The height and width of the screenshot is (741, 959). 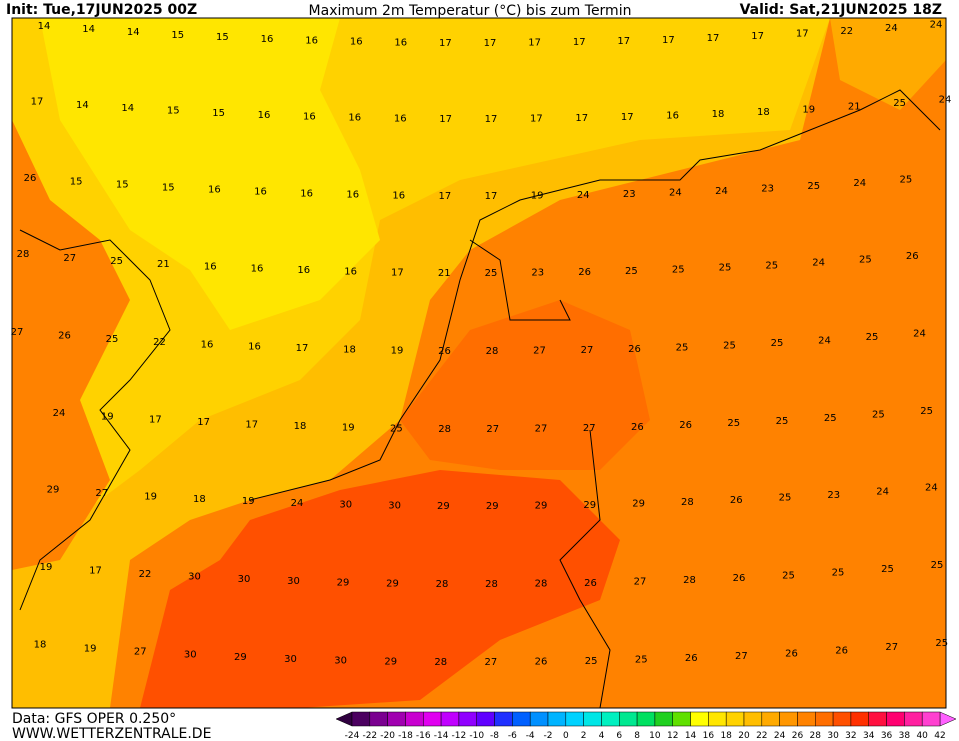 What do you see at coordinates (744, 736) in the screenshot?
I see `colorbar-label: 20` at bounding box center [744, 736].